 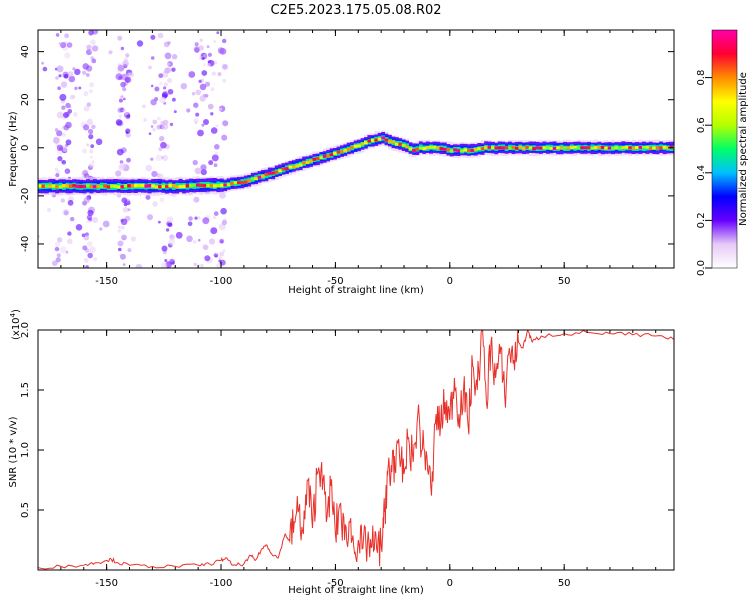 I want to click on snr-scale-note: (x104), so click(x=15, y=324).